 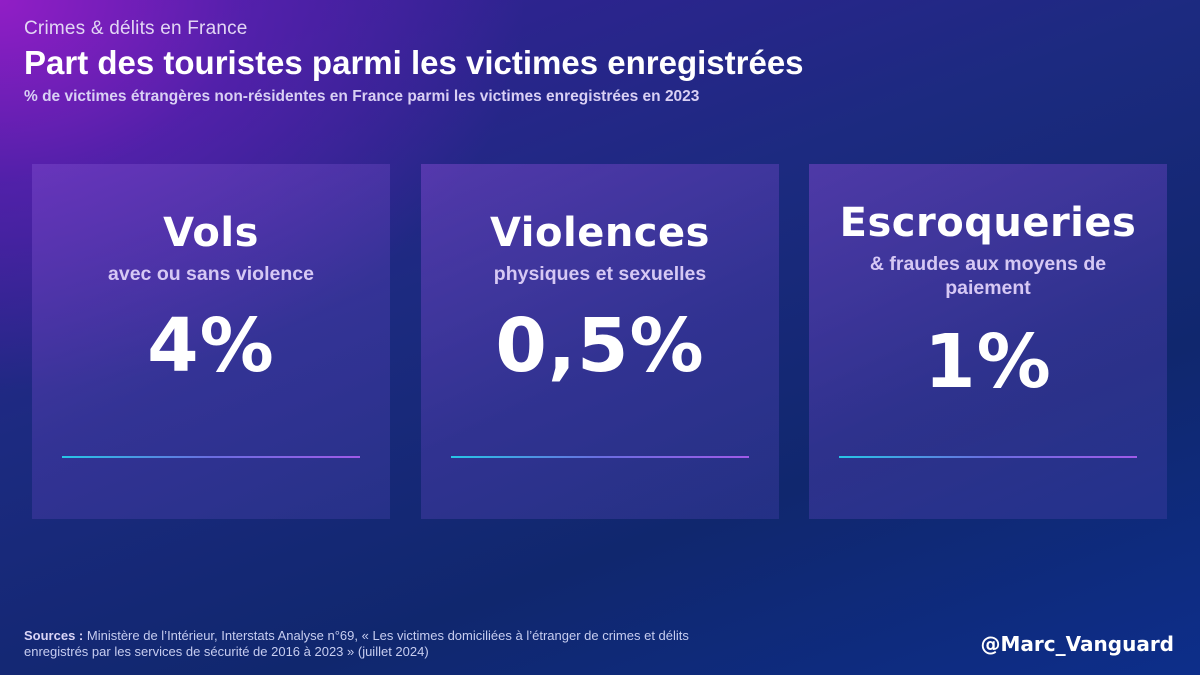 I want to click on card-title: Violences, so click(x=600, y=233).